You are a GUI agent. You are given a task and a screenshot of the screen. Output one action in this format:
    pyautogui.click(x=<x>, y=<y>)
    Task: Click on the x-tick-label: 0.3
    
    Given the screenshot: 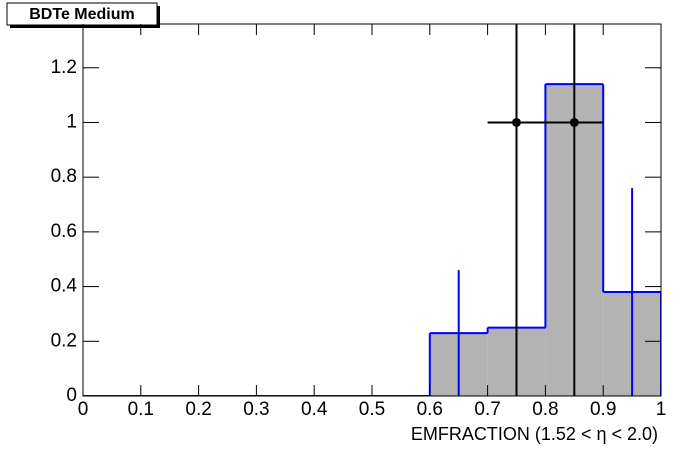 What is the action you would take?
    pyautogui.click(x=256, y=409)
    